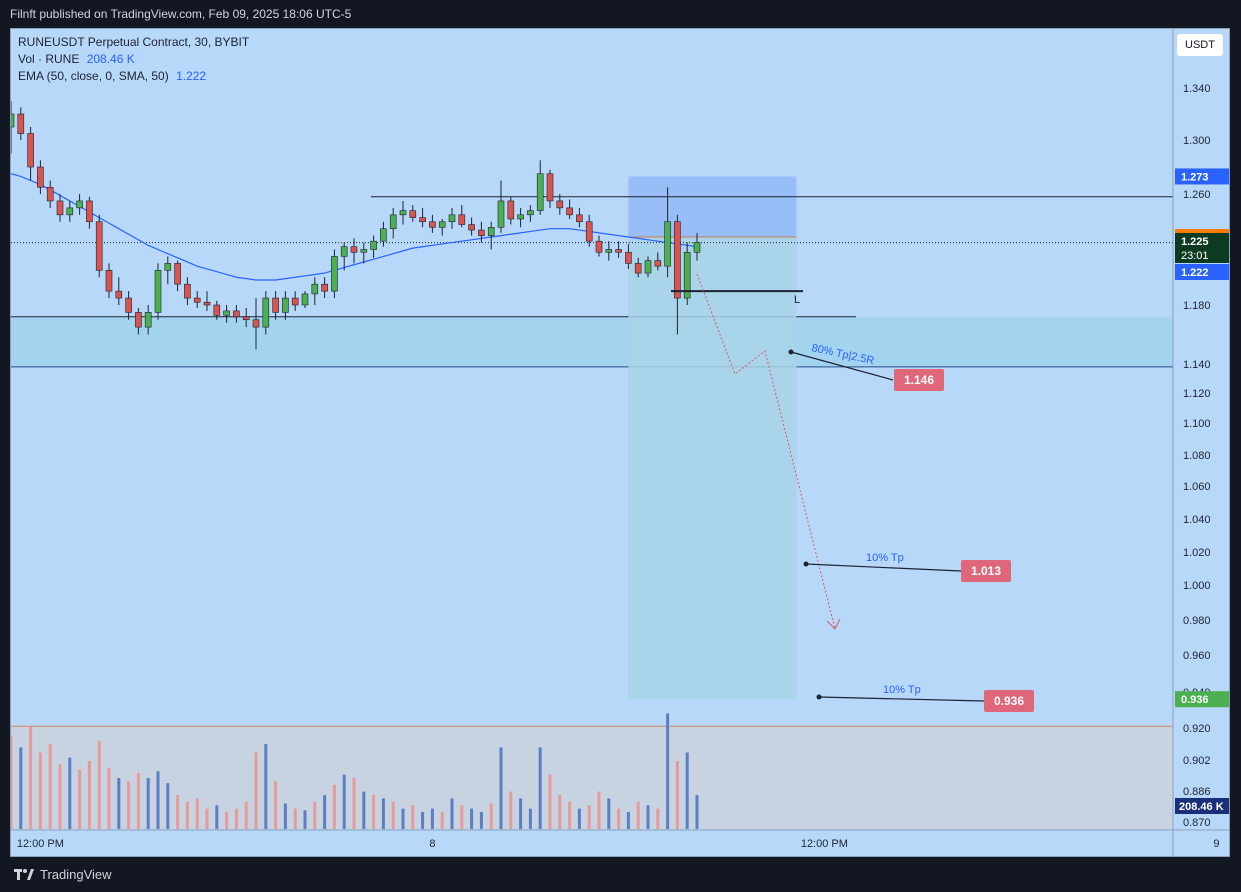 Image resolution: width=1241 pixels, height=892 pixels. I want to click on target-badge, so click(1009, 701).